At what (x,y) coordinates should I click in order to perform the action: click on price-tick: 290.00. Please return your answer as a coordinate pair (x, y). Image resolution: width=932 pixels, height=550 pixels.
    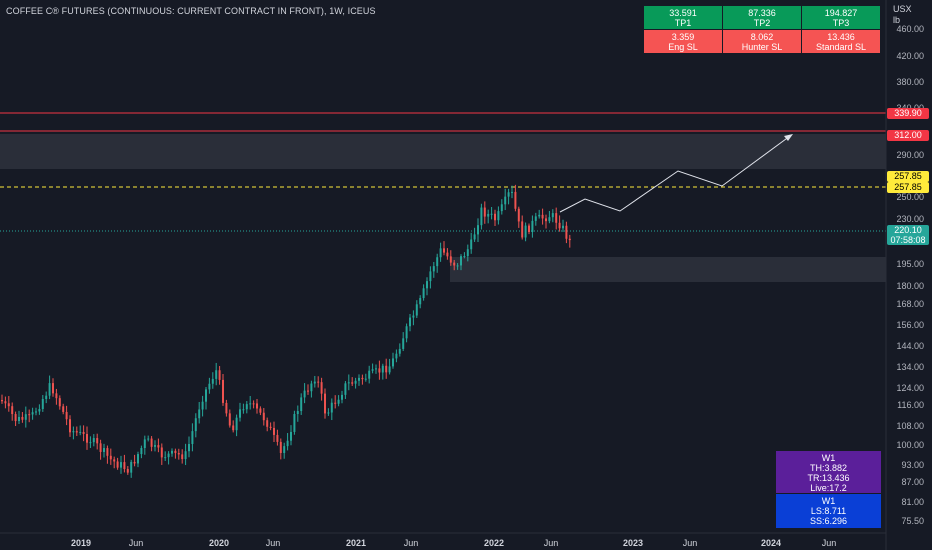
    Looking at the image, I should click on (910, 155).